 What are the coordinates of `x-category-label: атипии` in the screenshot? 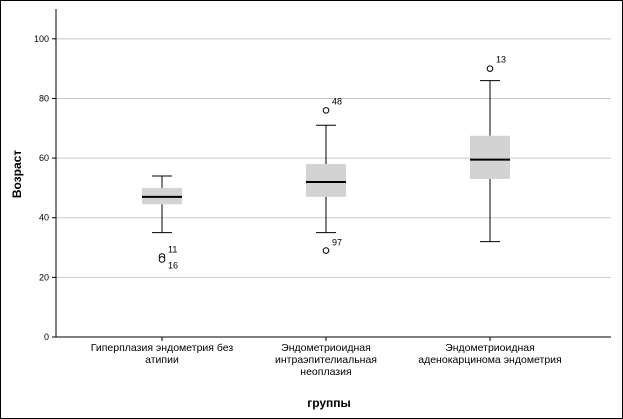 It's located at (162, 360).